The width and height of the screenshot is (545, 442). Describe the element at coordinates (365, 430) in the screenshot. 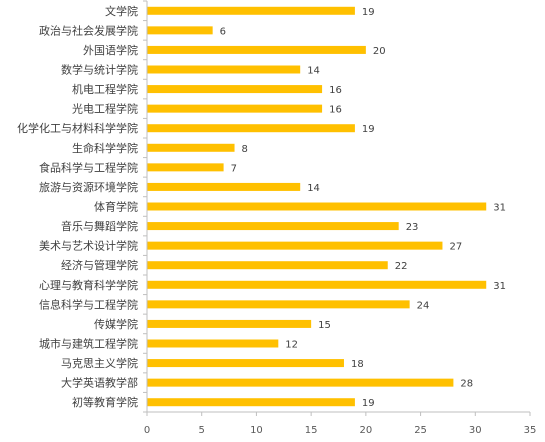

I see `x-tick-label: 20` at that location.